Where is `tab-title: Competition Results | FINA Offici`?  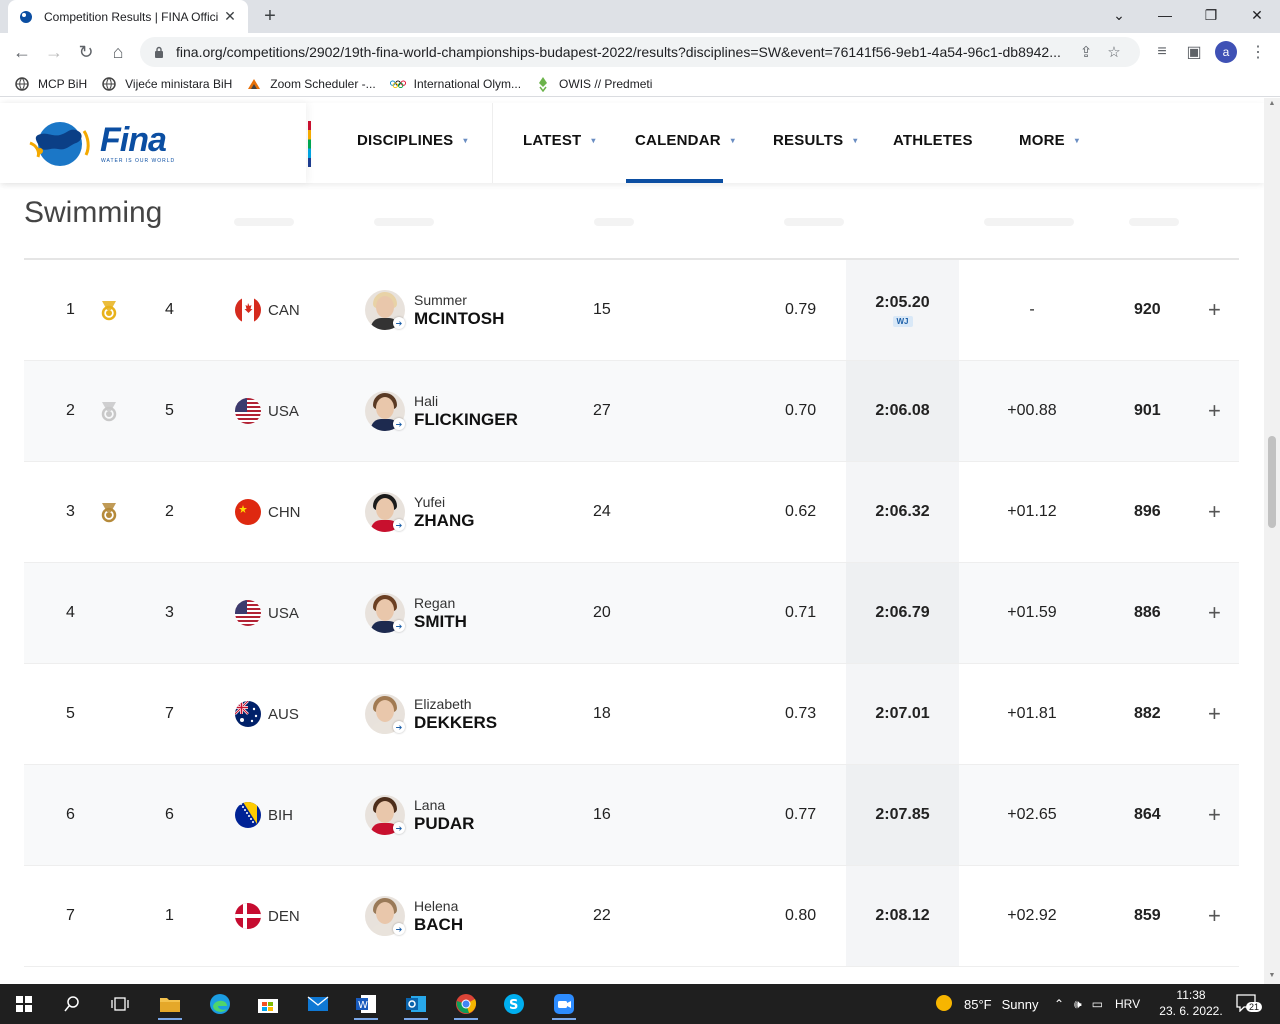
tab-title: Competition Results | FINA Offici is located at coordinates (131, 16).